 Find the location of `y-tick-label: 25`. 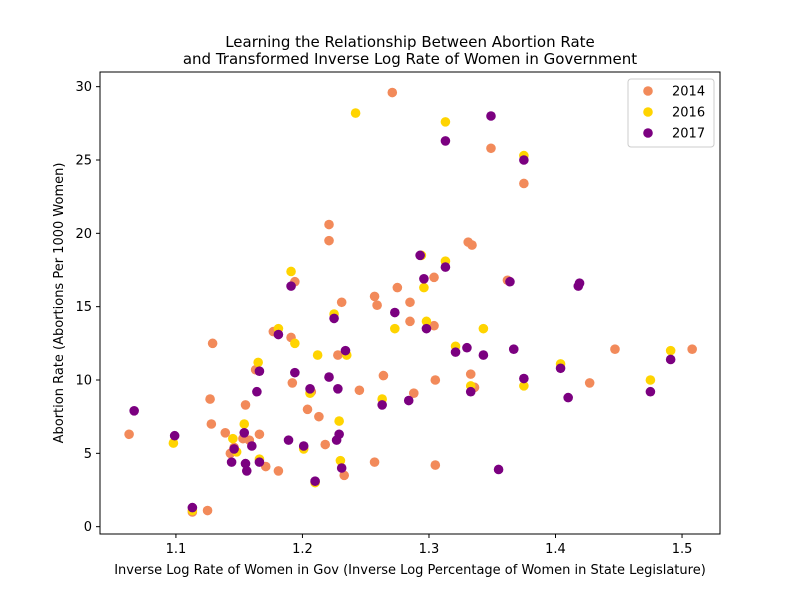

y-tick-label: 25 is located at coordinates (83, 161).